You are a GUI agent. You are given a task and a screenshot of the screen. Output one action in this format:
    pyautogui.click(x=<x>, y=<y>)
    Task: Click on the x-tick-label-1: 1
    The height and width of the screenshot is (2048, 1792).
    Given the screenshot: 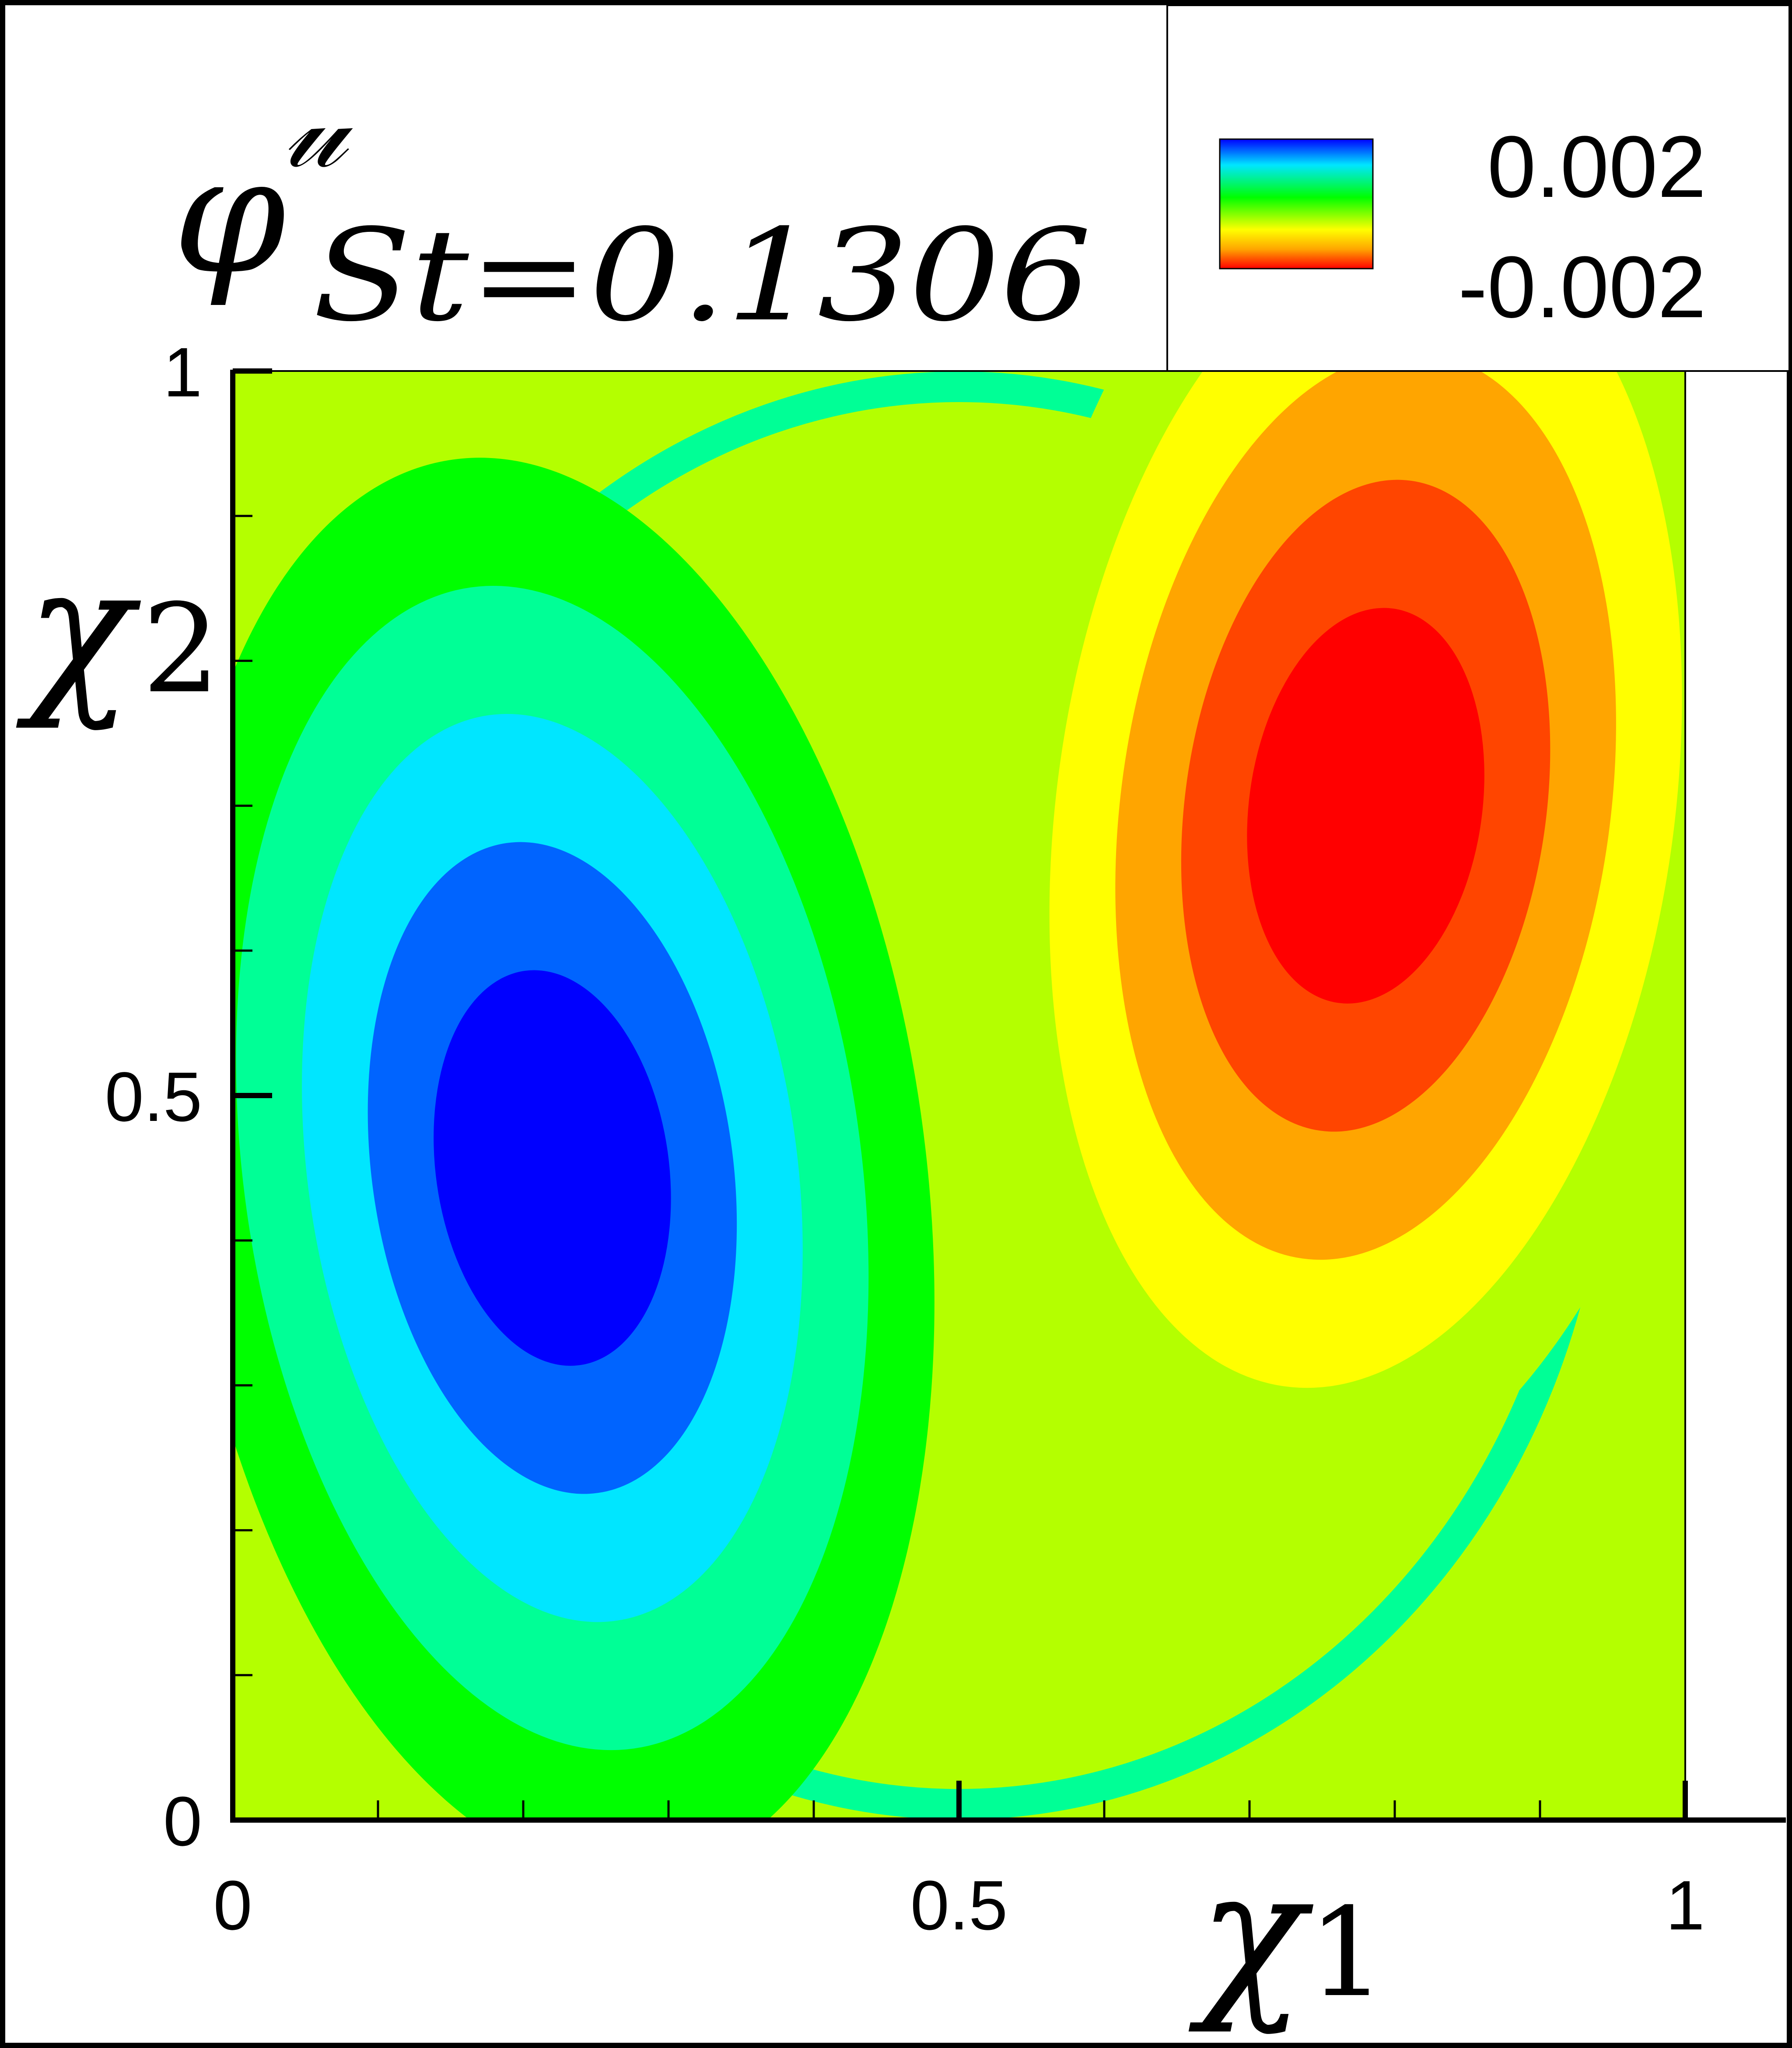 What is the action you would take?
    pyautogui.click(x=1685, y=1905)
    